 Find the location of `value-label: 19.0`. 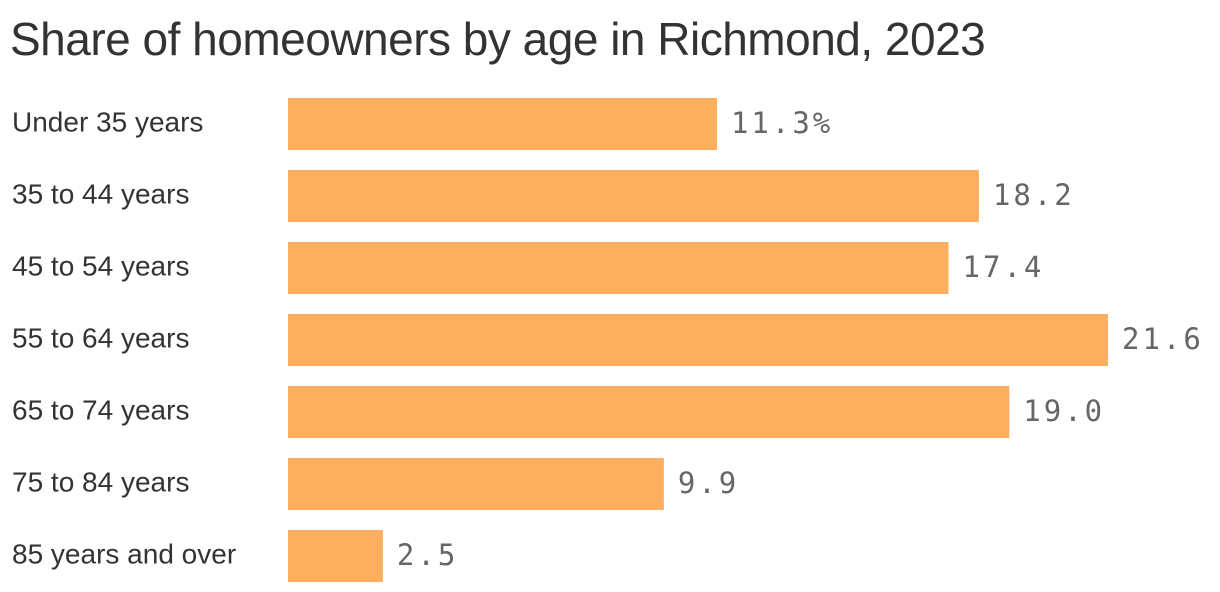

value-label: 19.0 is located at coordinates (1064, 411).